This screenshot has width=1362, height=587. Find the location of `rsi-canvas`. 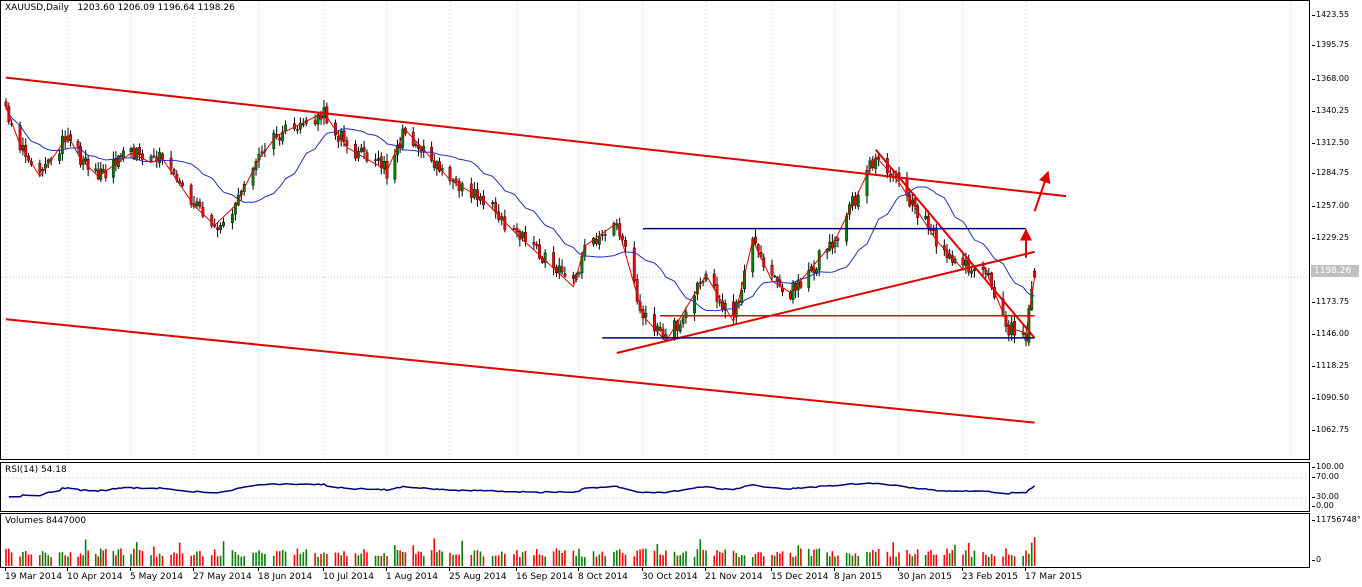

rsi-canvas is located at coordinates (655, 487).